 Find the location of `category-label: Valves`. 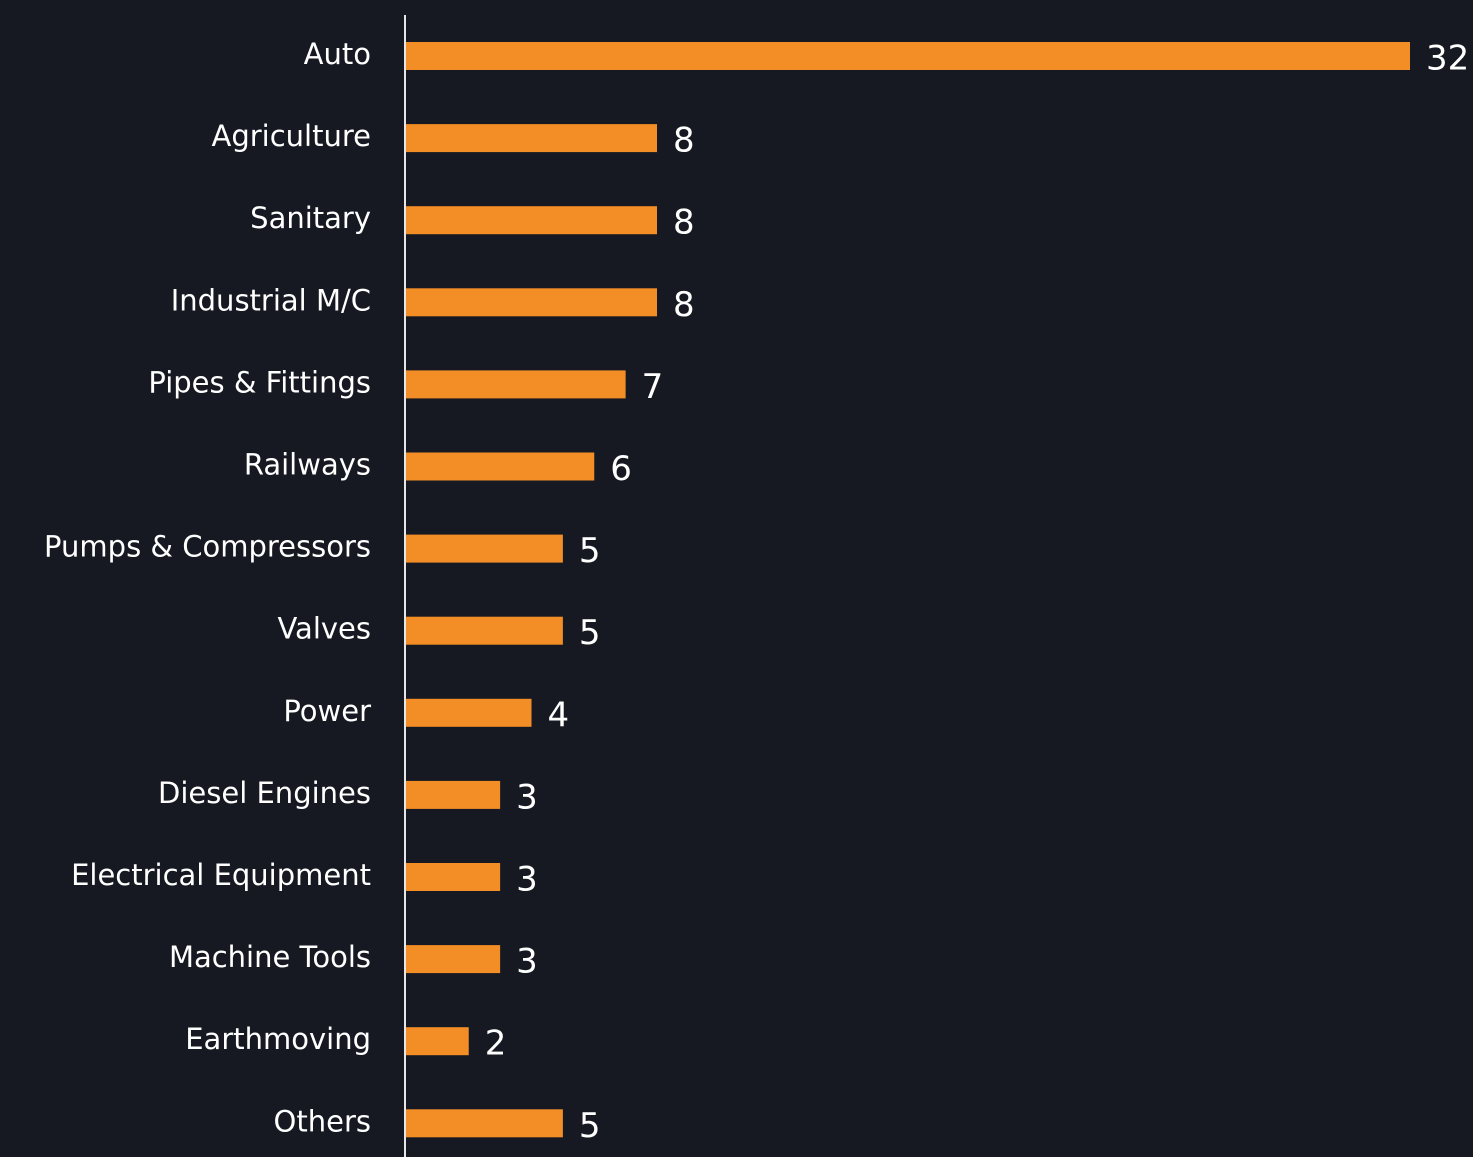

category-label: Valves is located at coordinates (324, 629).